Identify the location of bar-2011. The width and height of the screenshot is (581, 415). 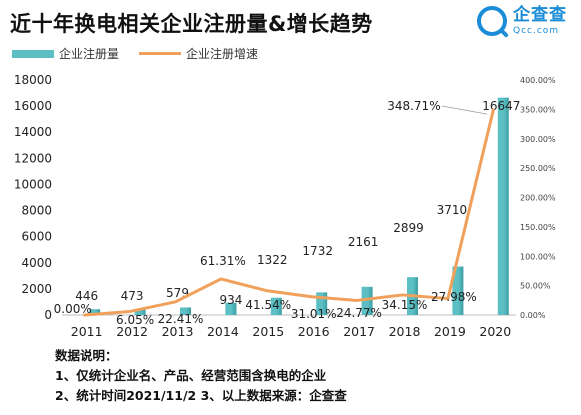
(95, 312).